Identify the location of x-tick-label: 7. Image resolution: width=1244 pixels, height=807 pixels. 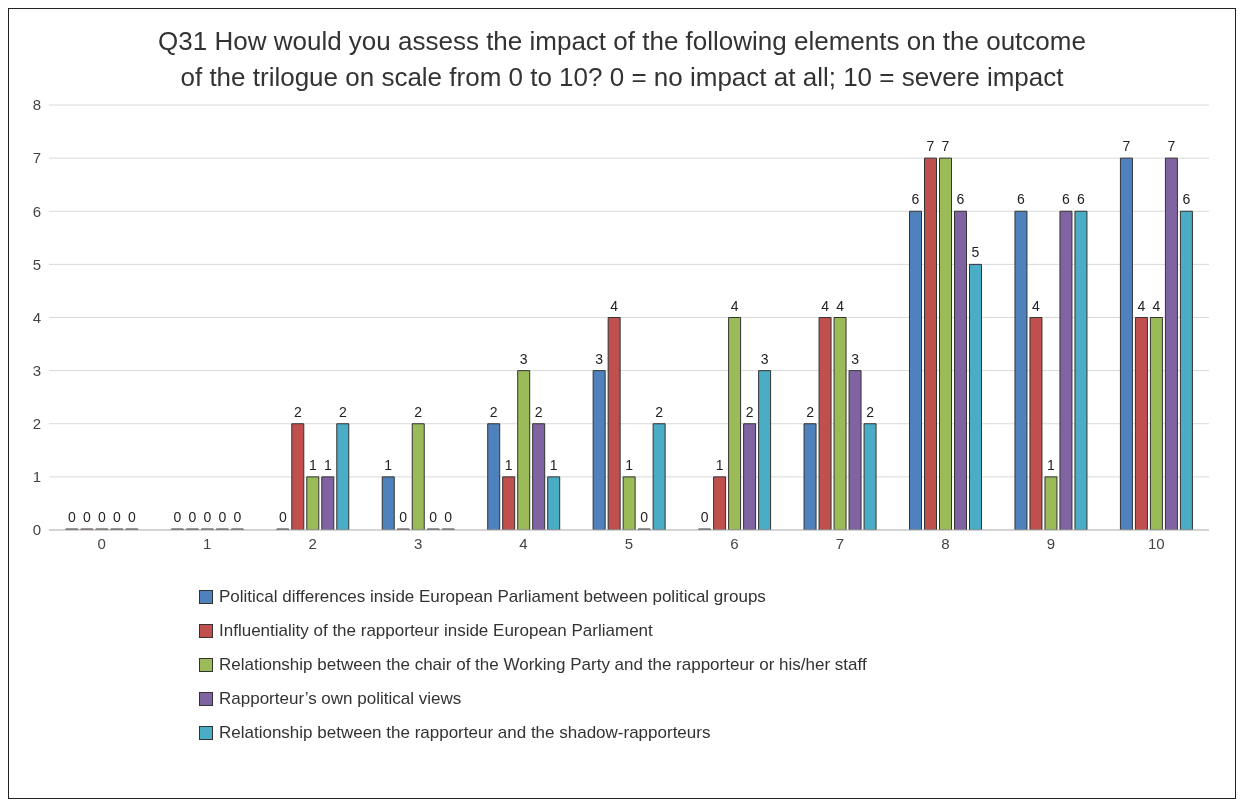
(840, 543).